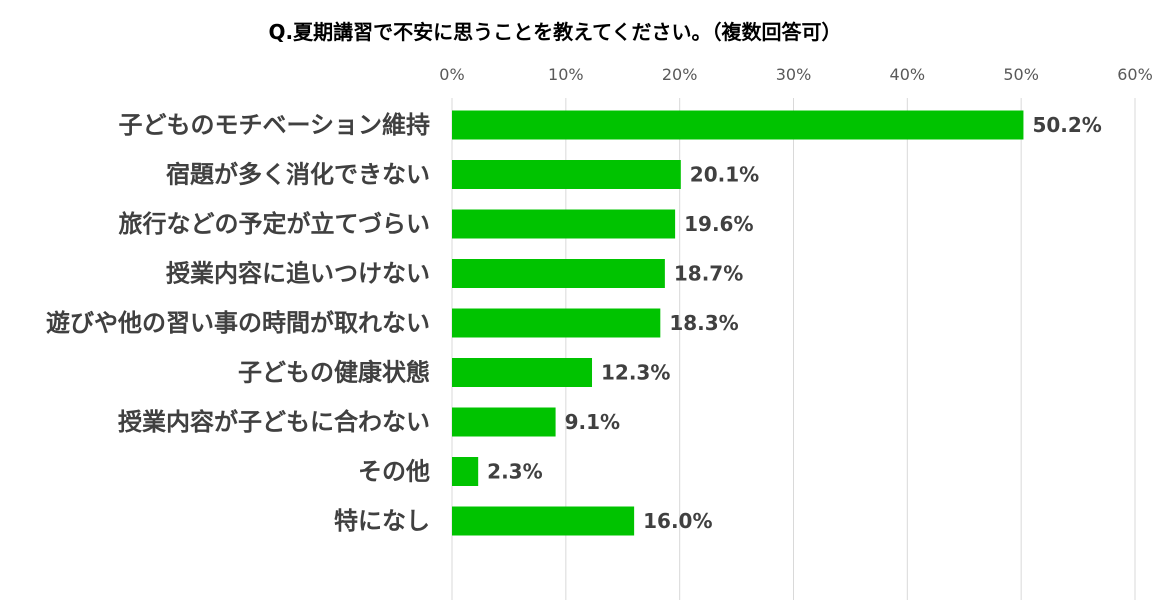  I want to click on category-label: 子どもの健康状態, so click(334, 373).